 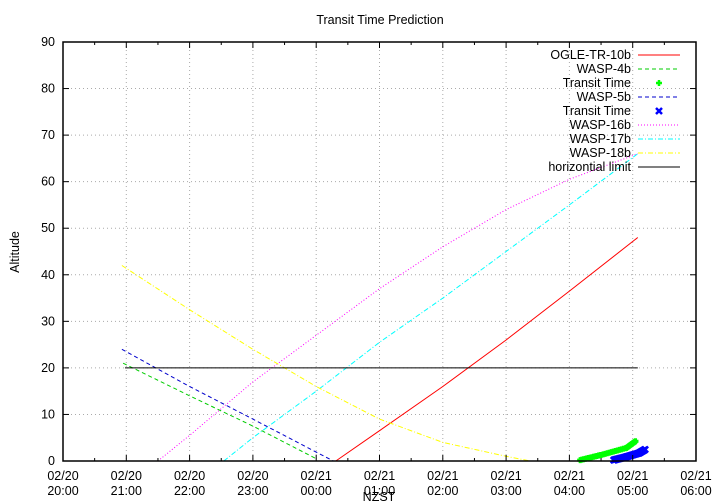 What do you see at coordinates (48, 89) in the screenshot?
I see `y-tick-label: 80` at bounding box center [48, 89].